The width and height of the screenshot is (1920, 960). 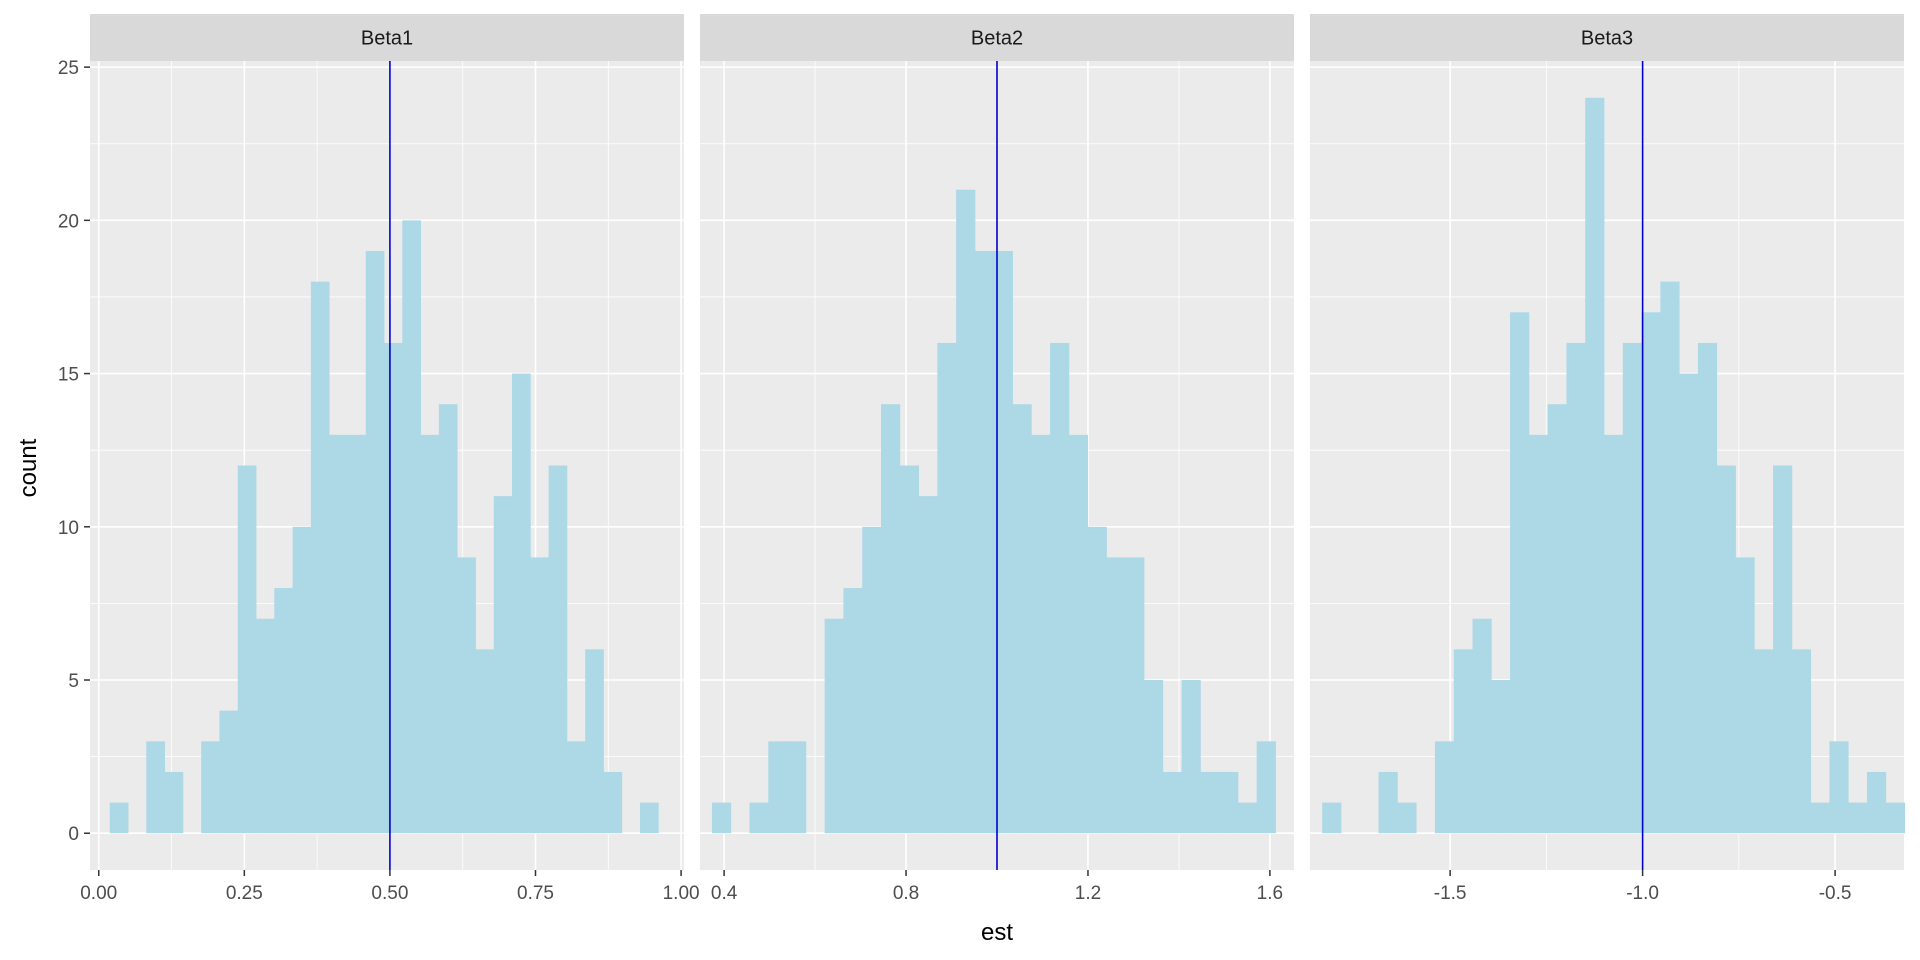 I want to click on y-tick-label: 5, so click(x=73, y=681).